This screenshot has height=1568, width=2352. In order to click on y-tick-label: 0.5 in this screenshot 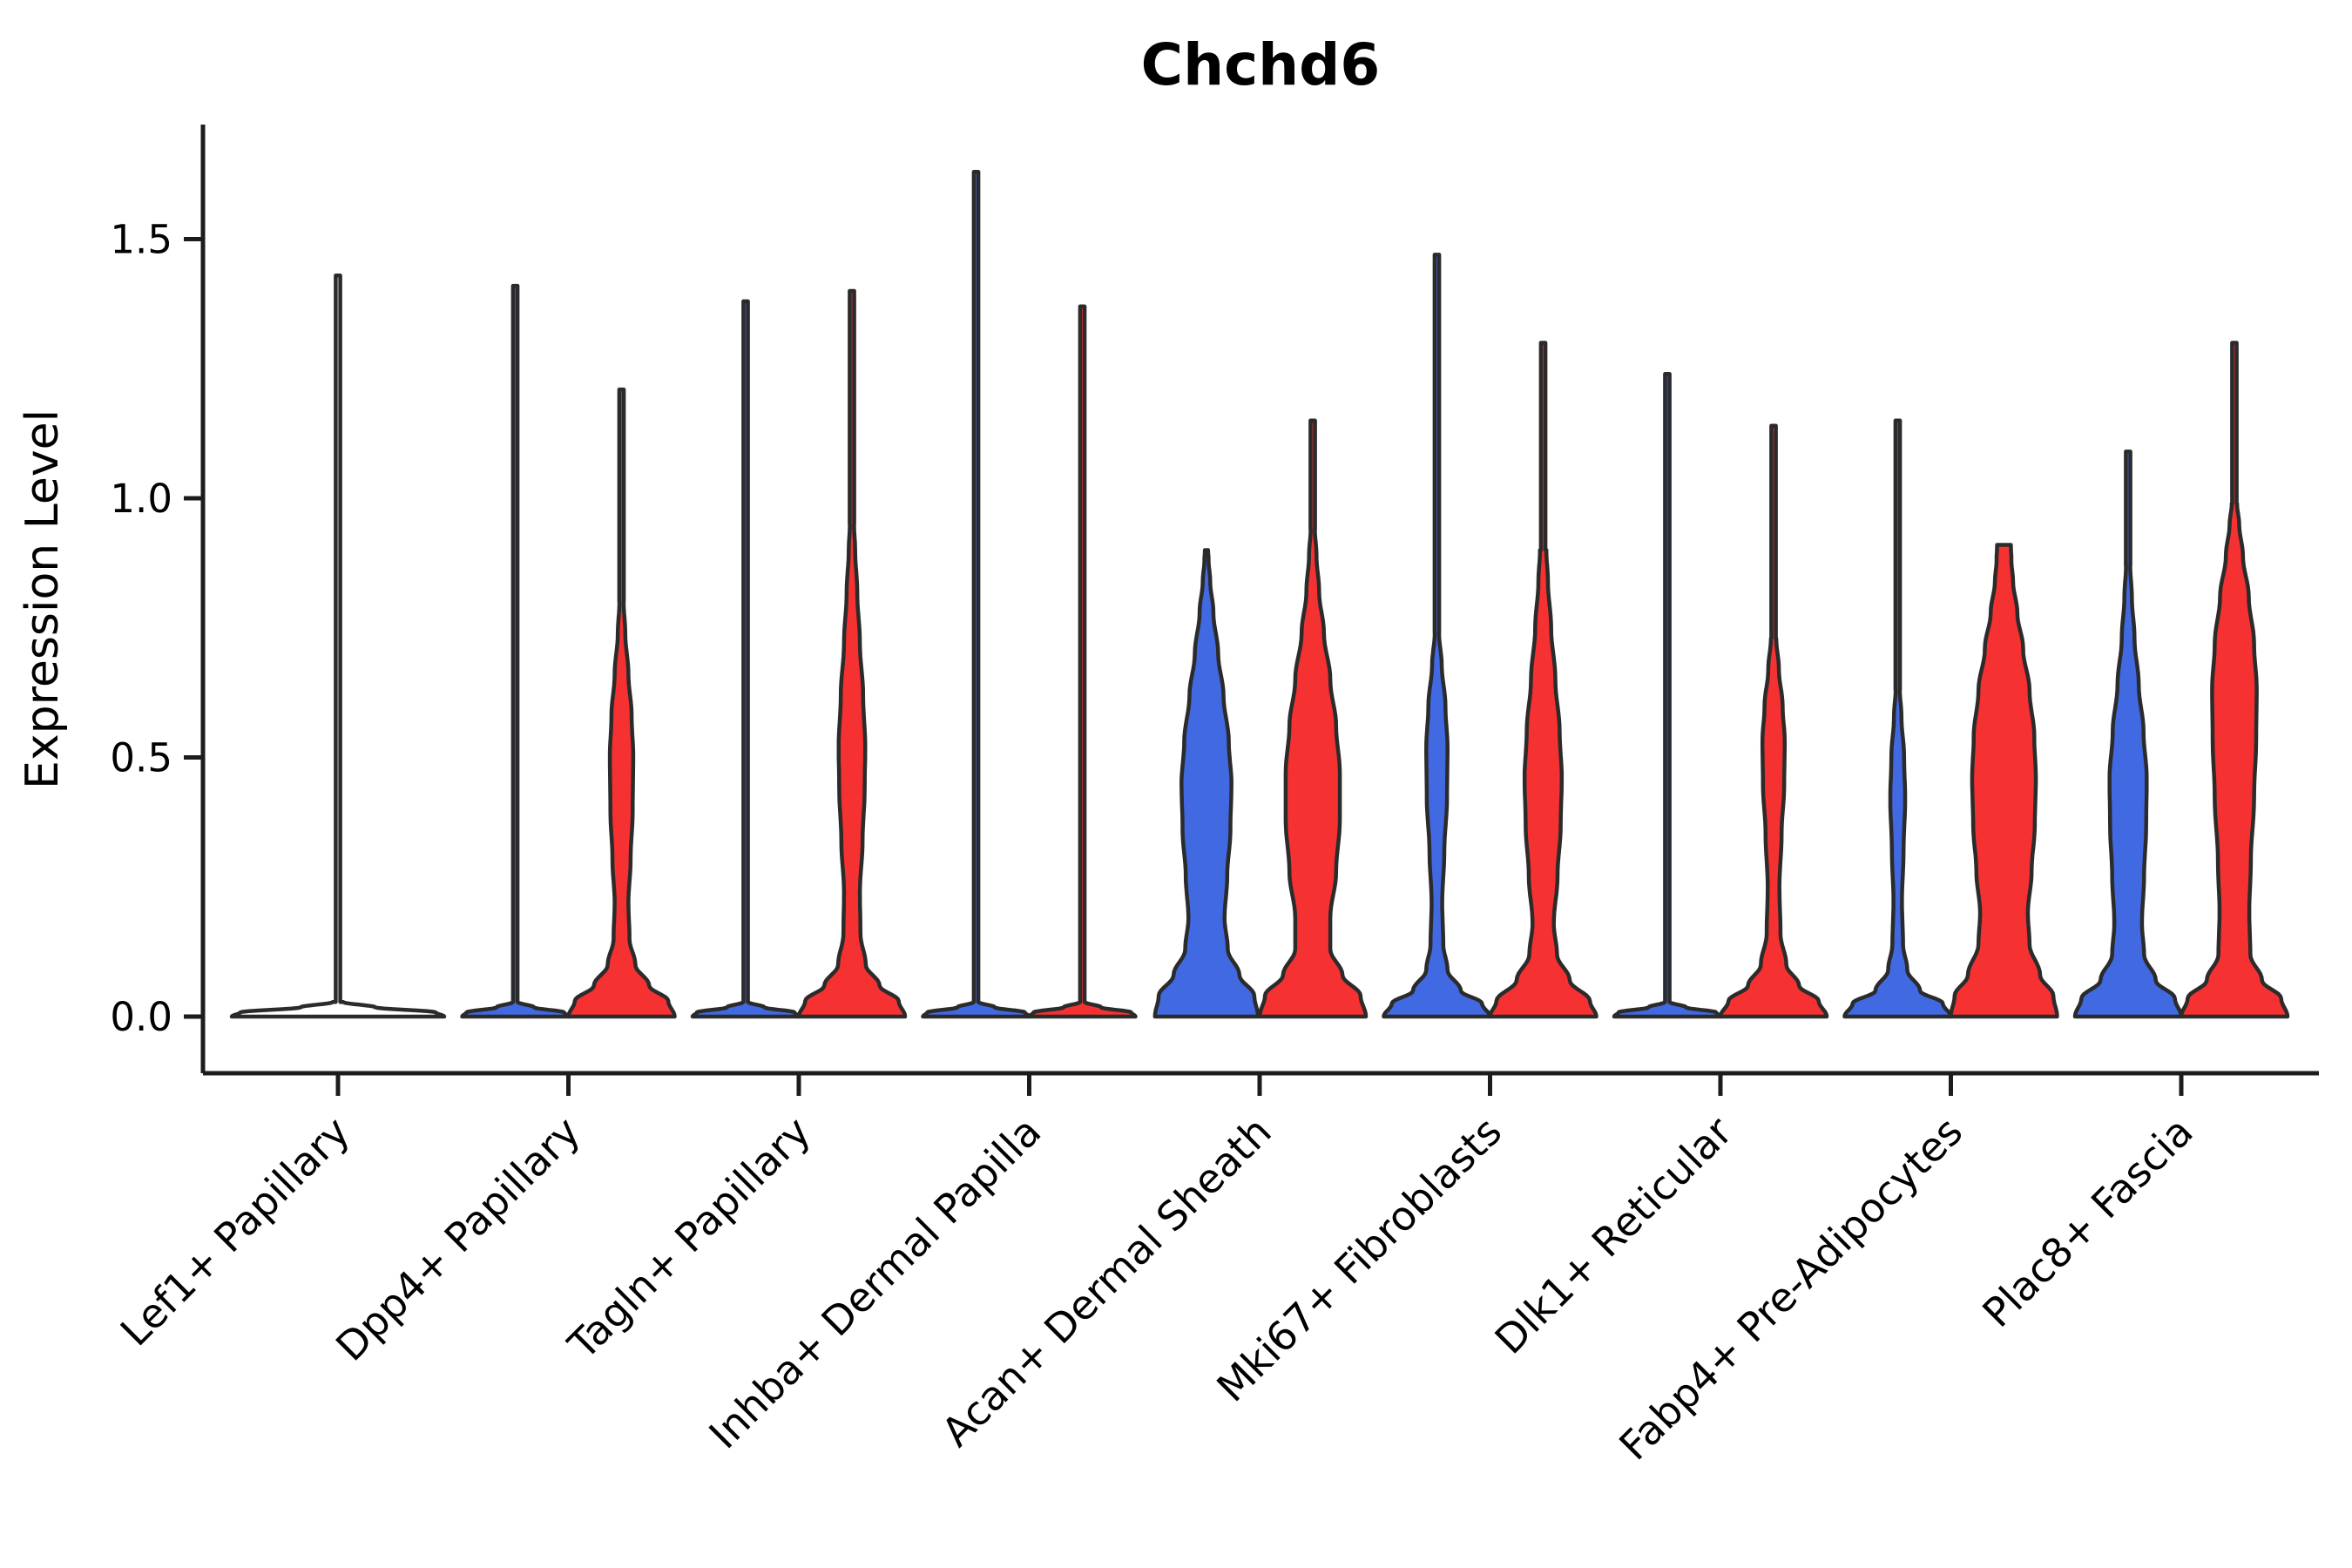, I will do `click(141, 758)`.